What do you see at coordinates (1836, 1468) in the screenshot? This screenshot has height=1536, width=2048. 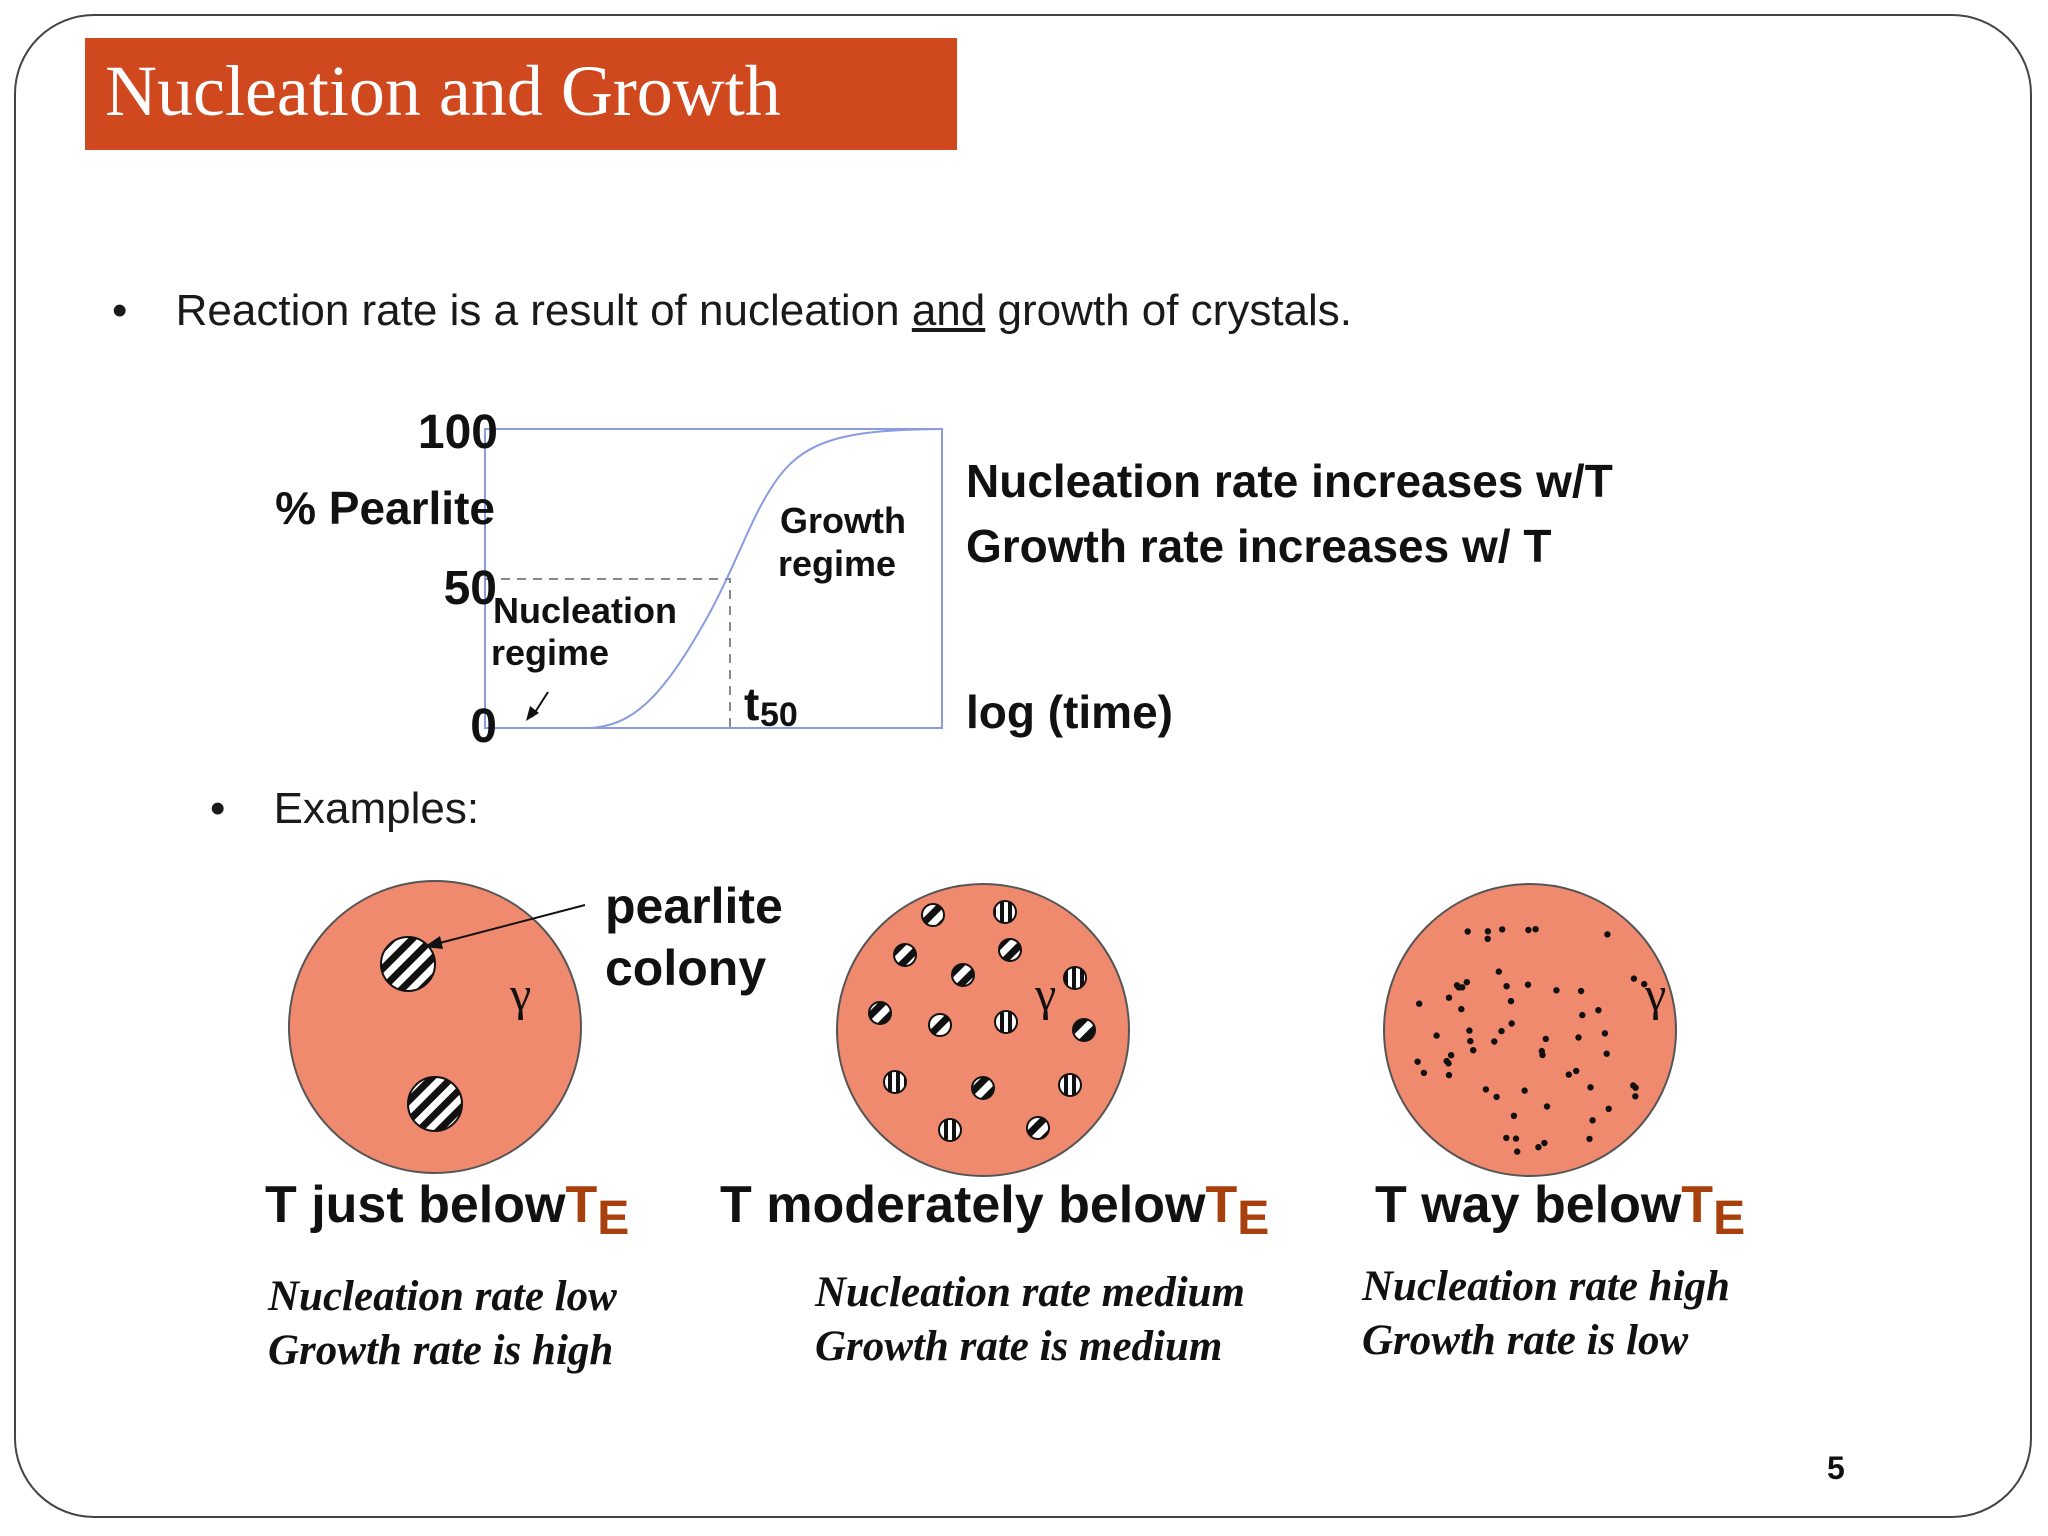 I see `page-number: 5` at bounding box center [1836, 1468].